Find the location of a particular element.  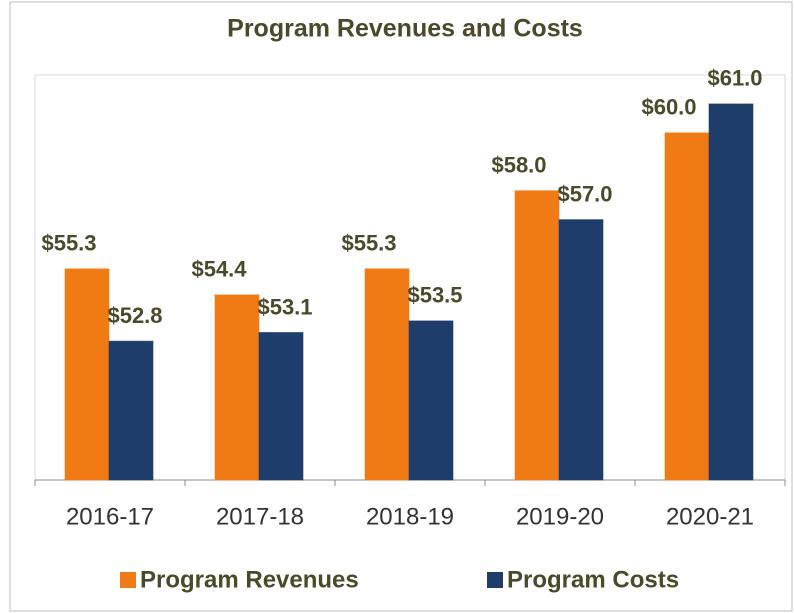

value-label: $54.4 is located at coordinates (219, 269).